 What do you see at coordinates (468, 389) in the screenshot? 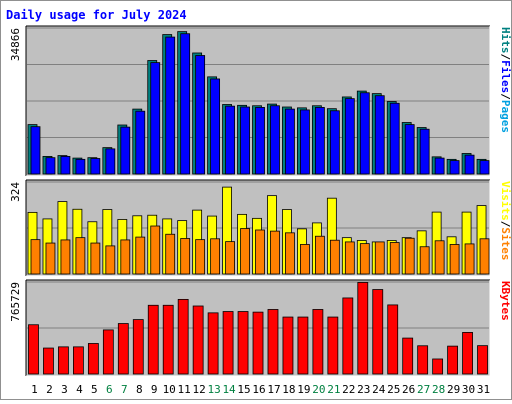
I see `x-tick-label: 30` at bounding box center [468, 389].